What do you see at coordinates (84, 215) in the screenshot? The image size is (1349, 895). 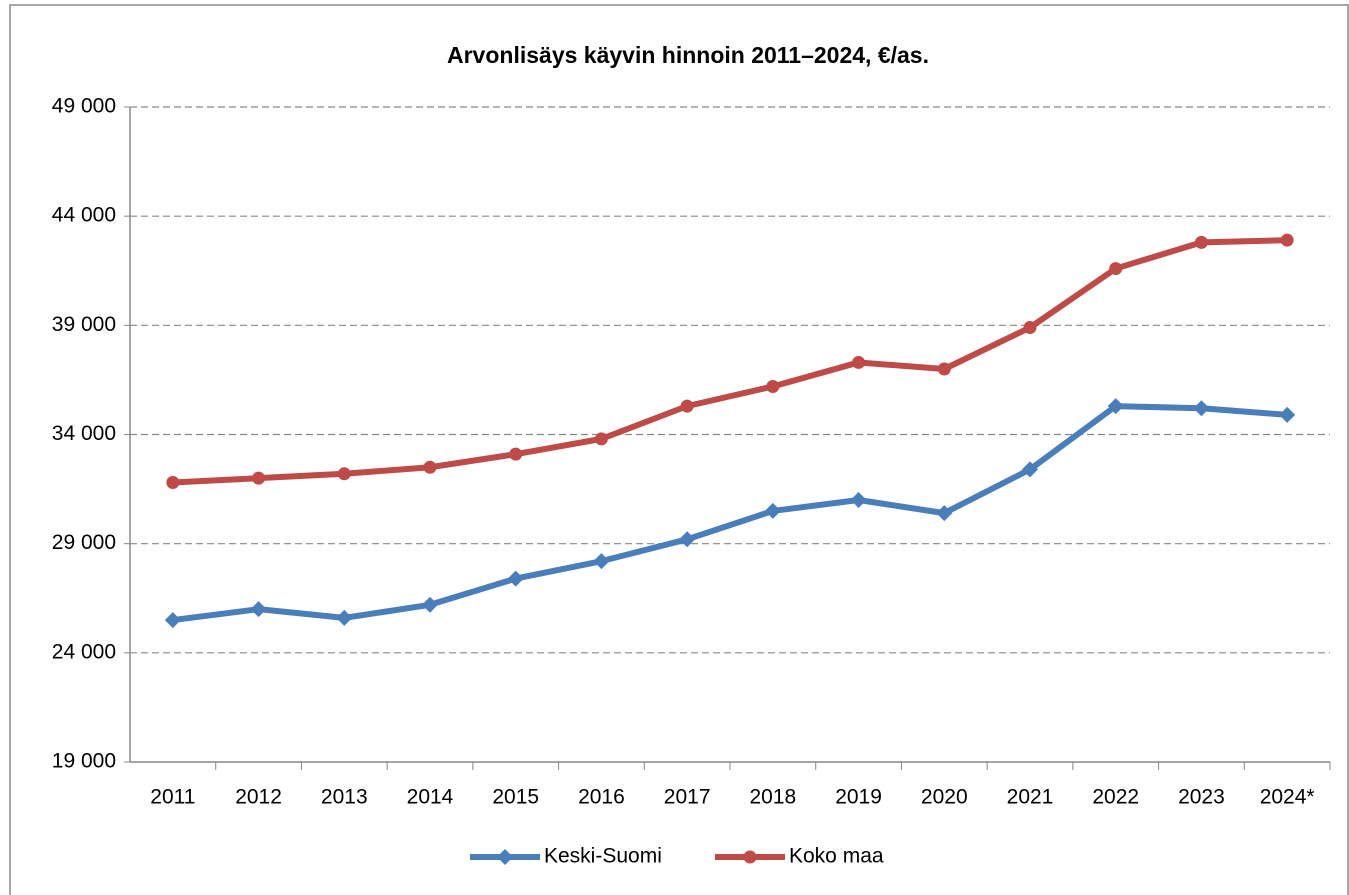 I see `y-tick-label: 44 000` at bounding box center [84, 215].